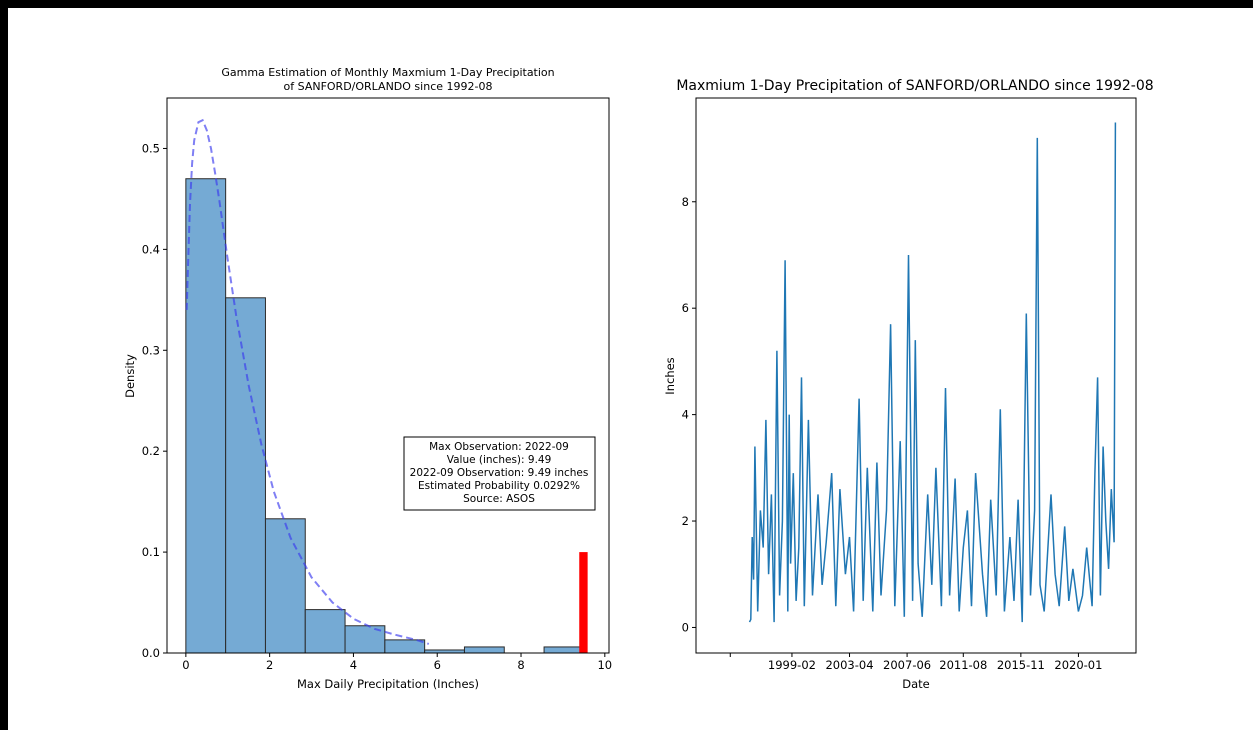  I want to click on annotation-line-source: Source: ASOS, so click(499, 499).